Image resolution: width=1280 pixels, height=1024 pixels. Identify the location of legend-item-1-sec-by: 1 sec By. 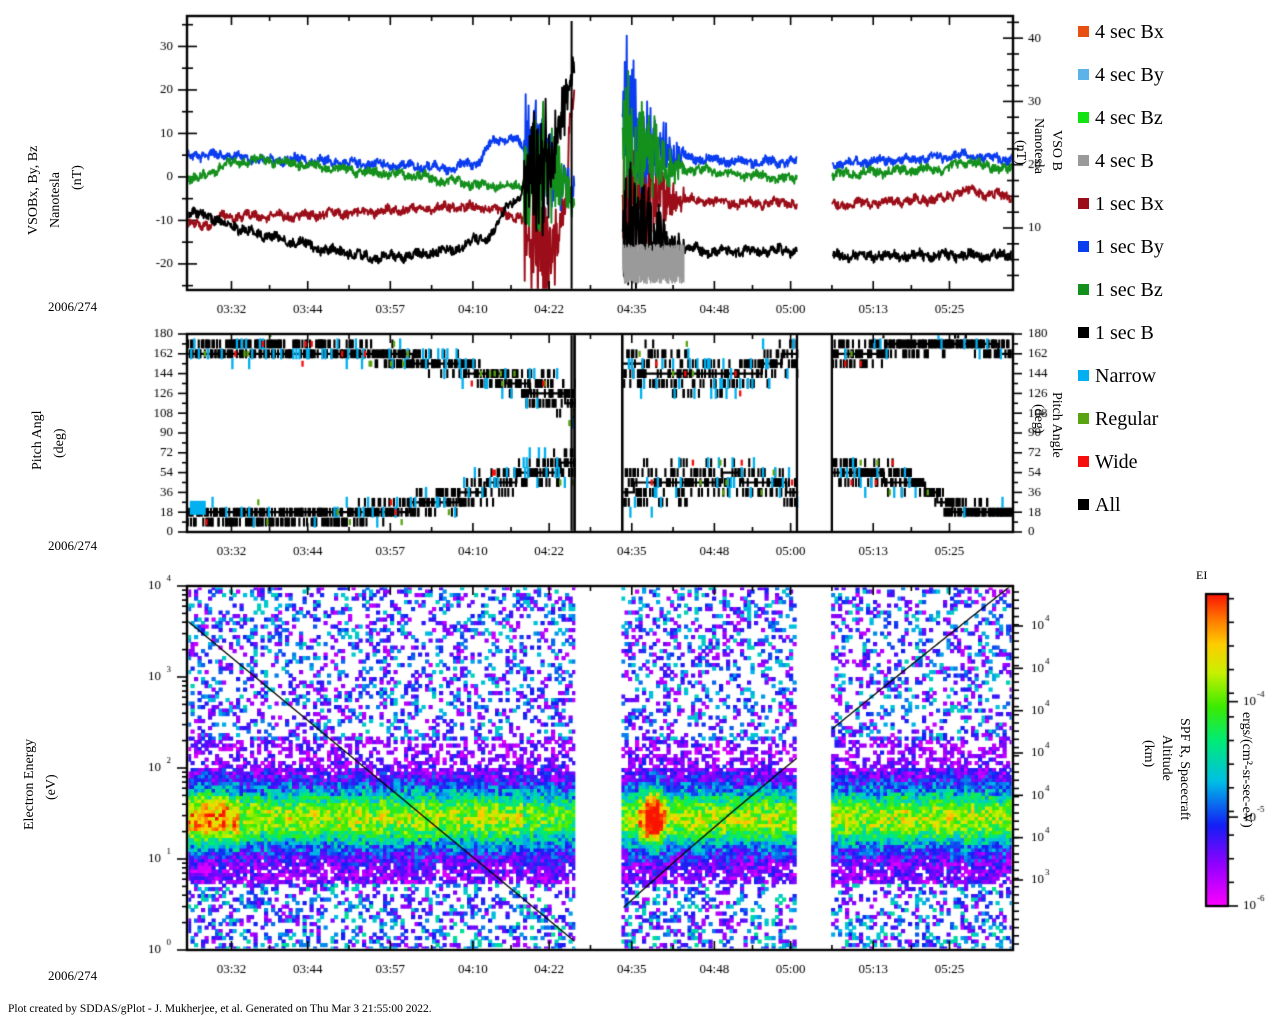
(1178, 246).